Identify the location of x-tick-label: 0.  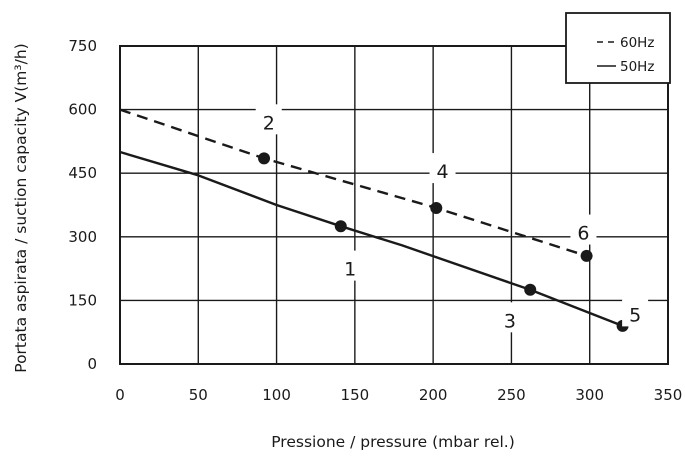
(120, 395).